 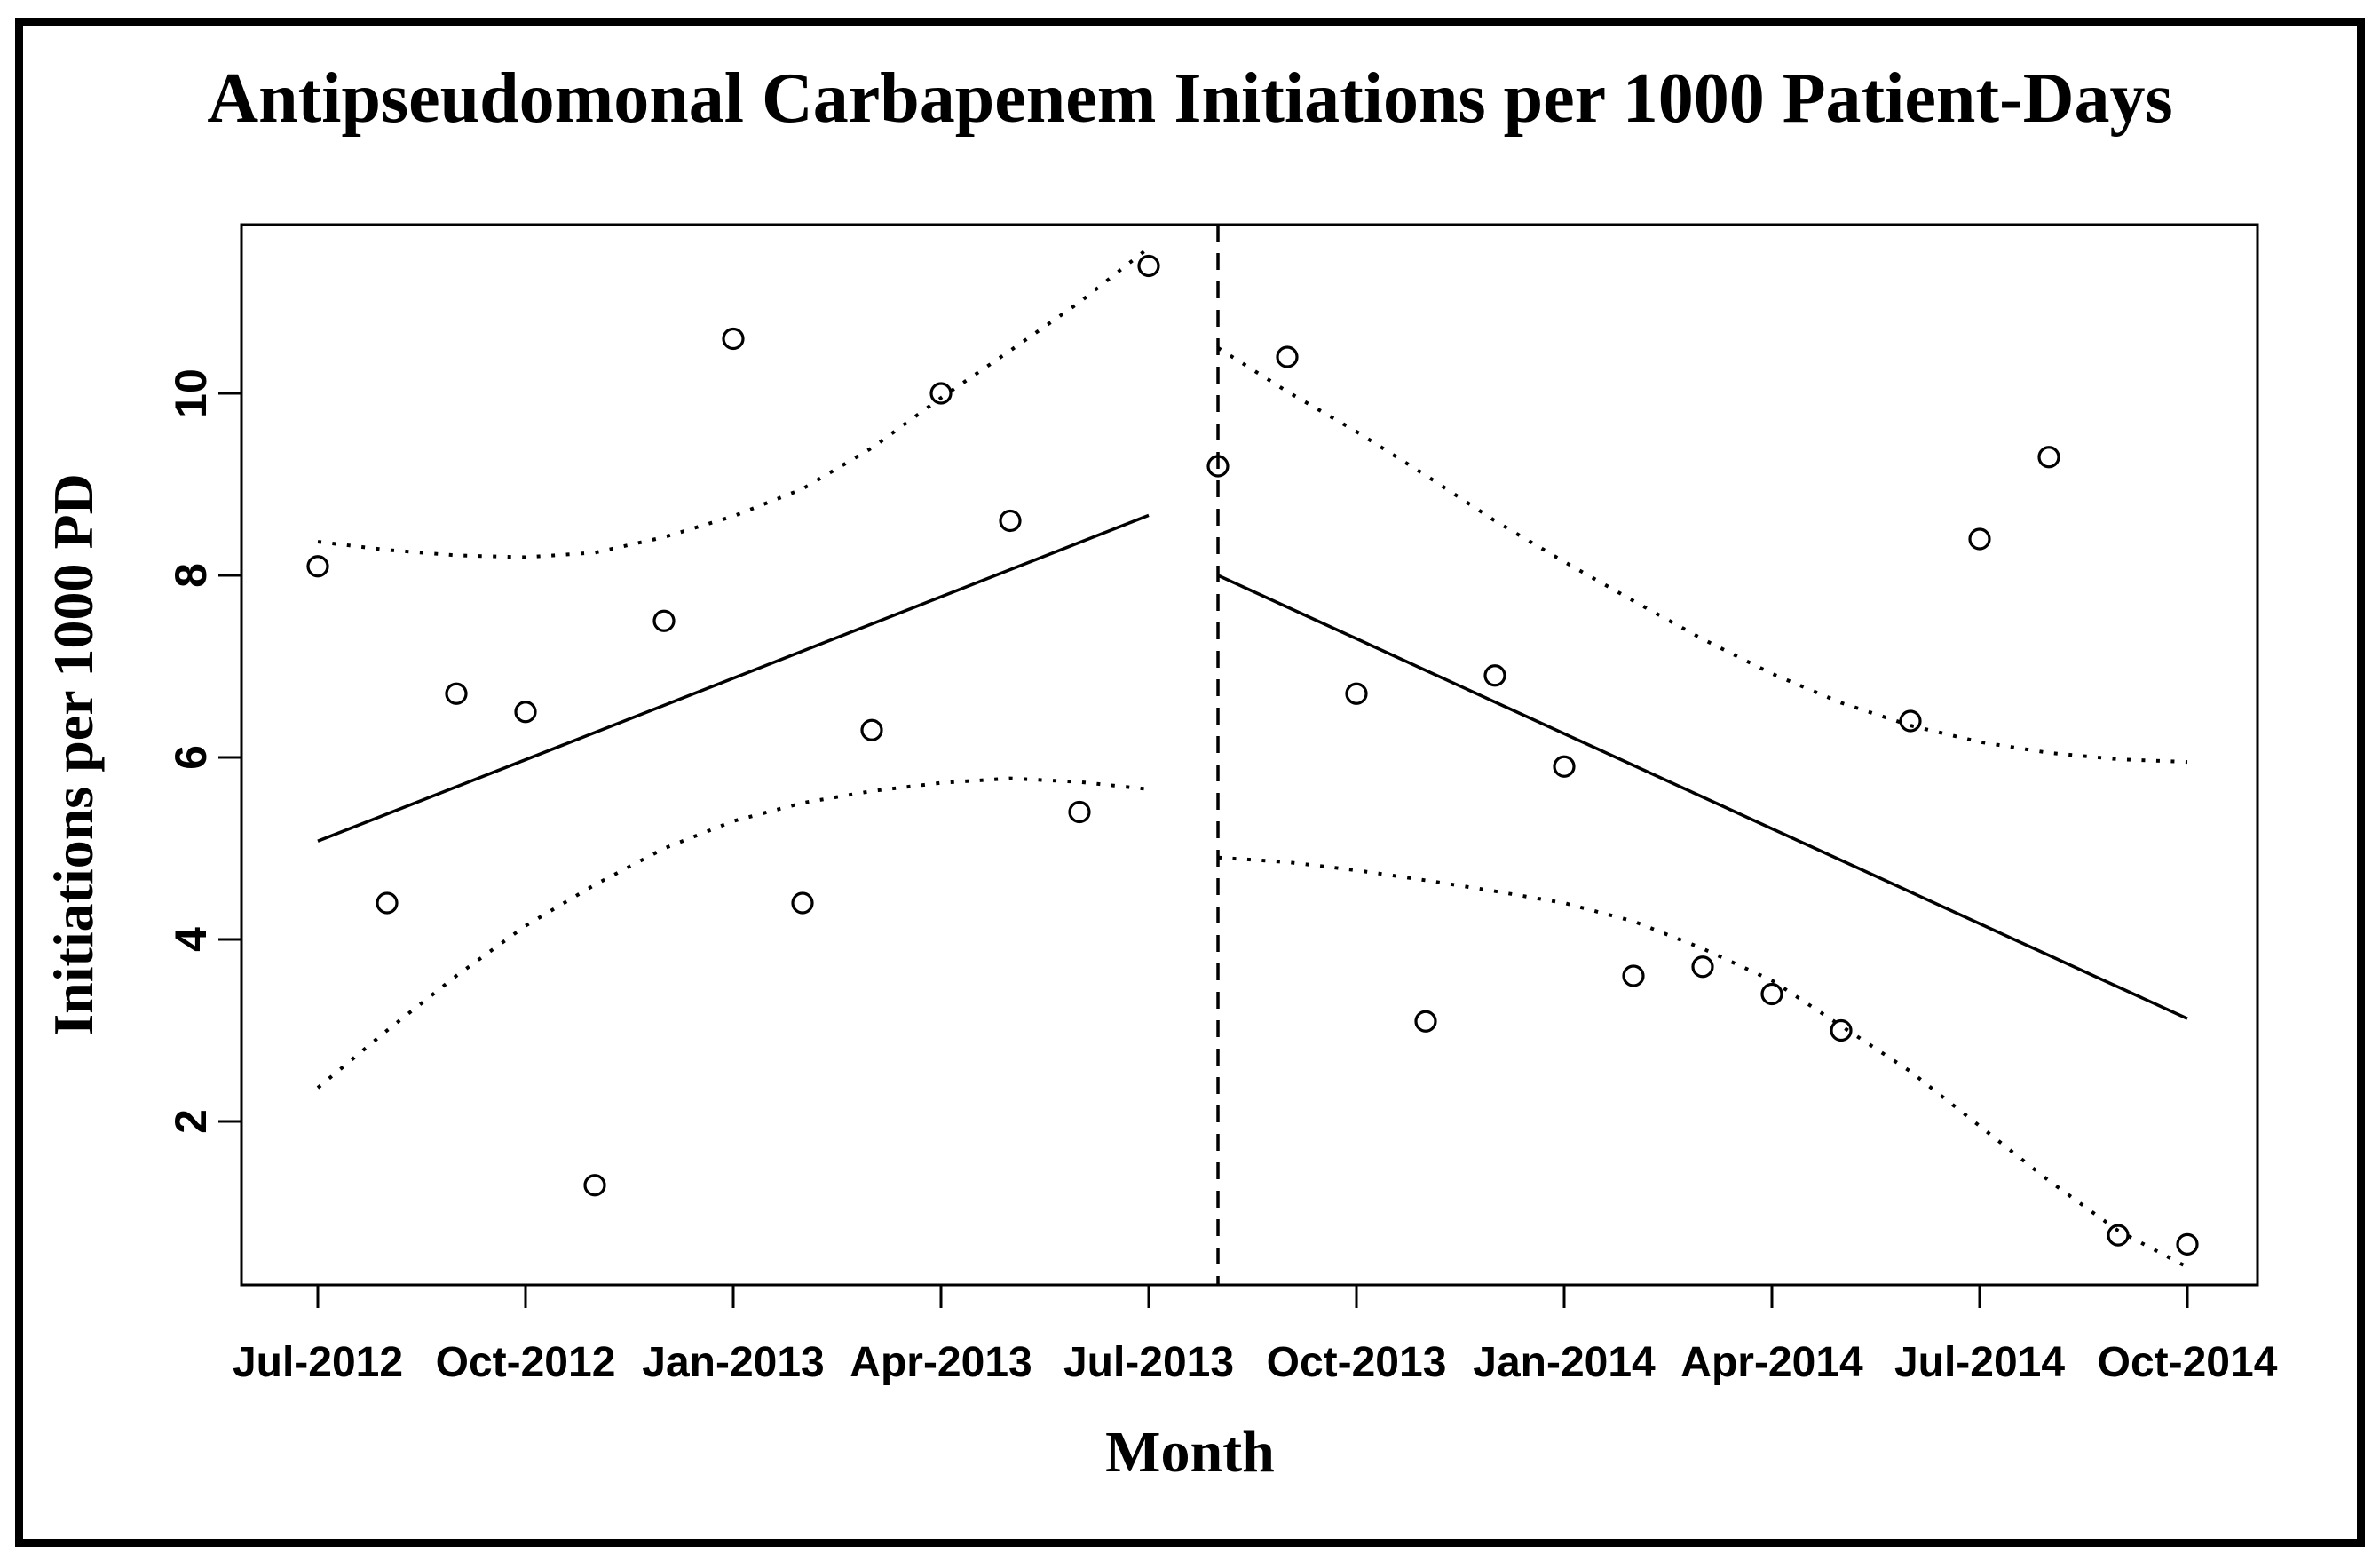 I want to click on x-tick-label: Oct-2014, so click(x=2188, y=1362).